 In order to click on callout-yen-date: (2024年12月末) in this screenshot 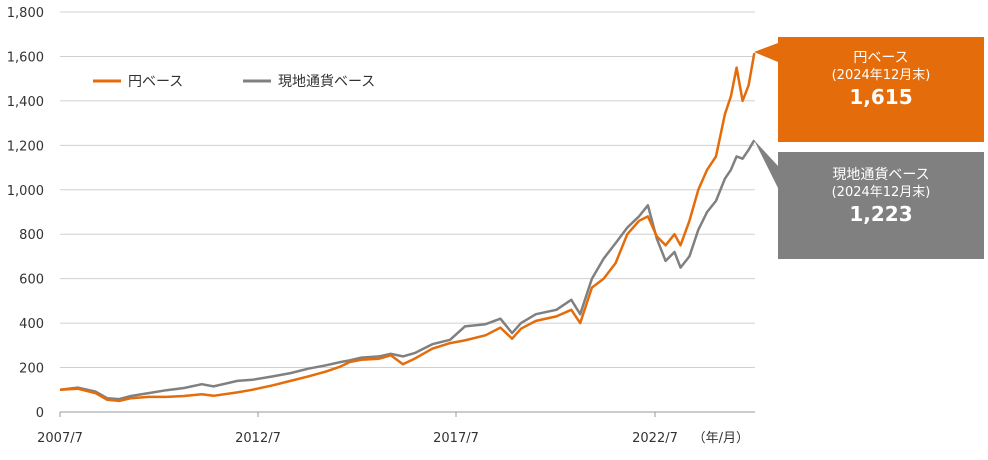, I will do `click(881, 75)`.